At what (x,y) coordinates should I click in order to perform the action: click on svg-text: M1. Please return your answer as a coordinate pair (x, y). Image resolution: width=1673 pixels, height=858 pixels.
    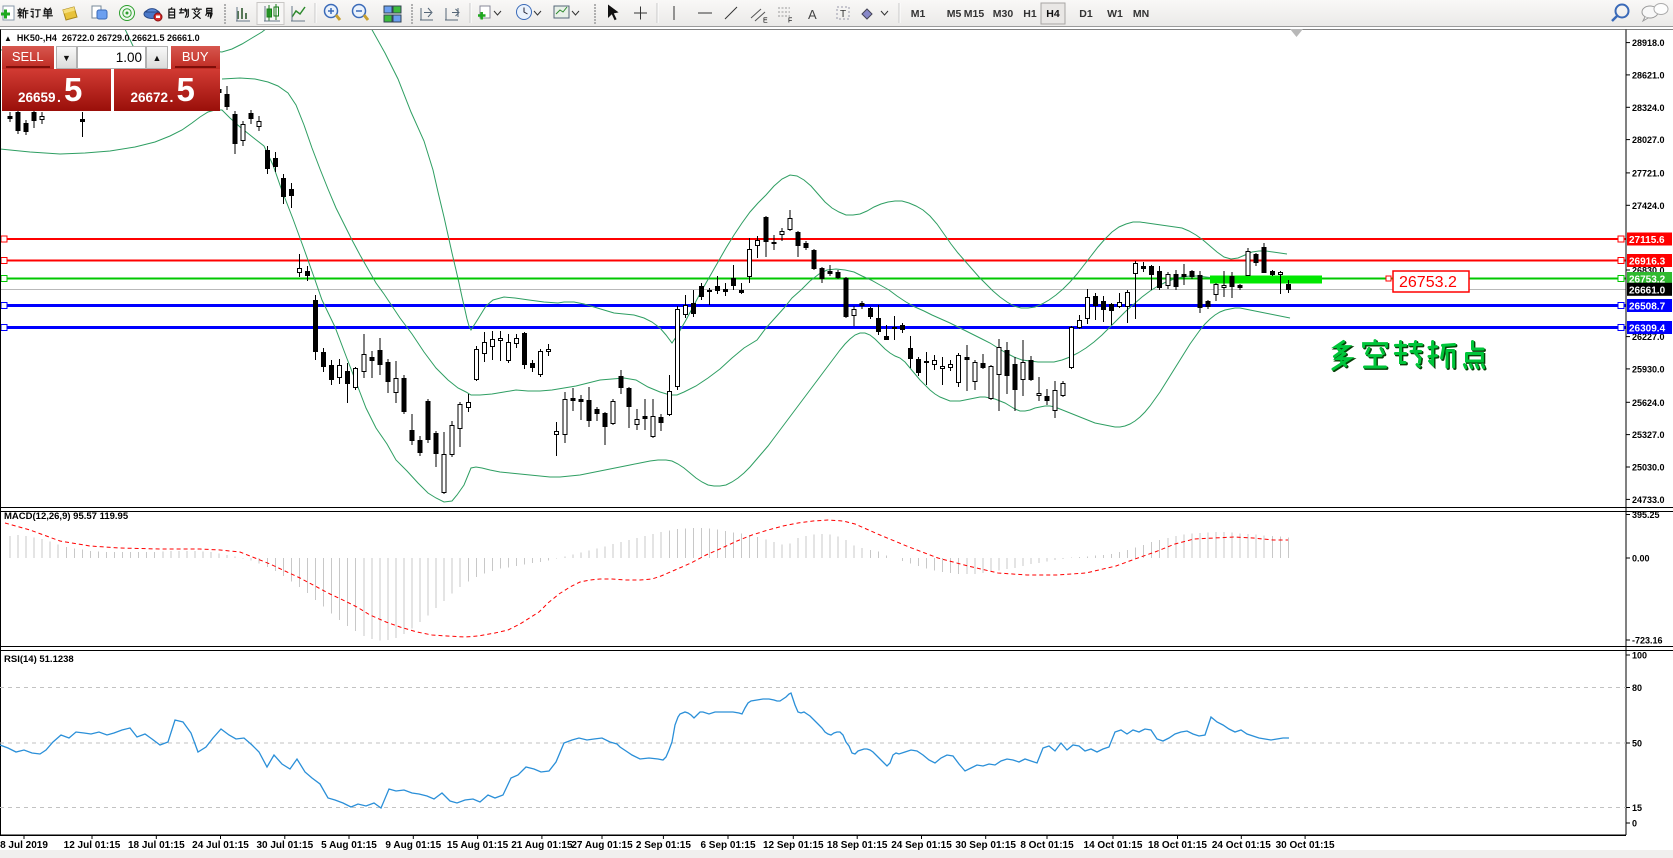
    Looking at the image, I should click on (918, 14).